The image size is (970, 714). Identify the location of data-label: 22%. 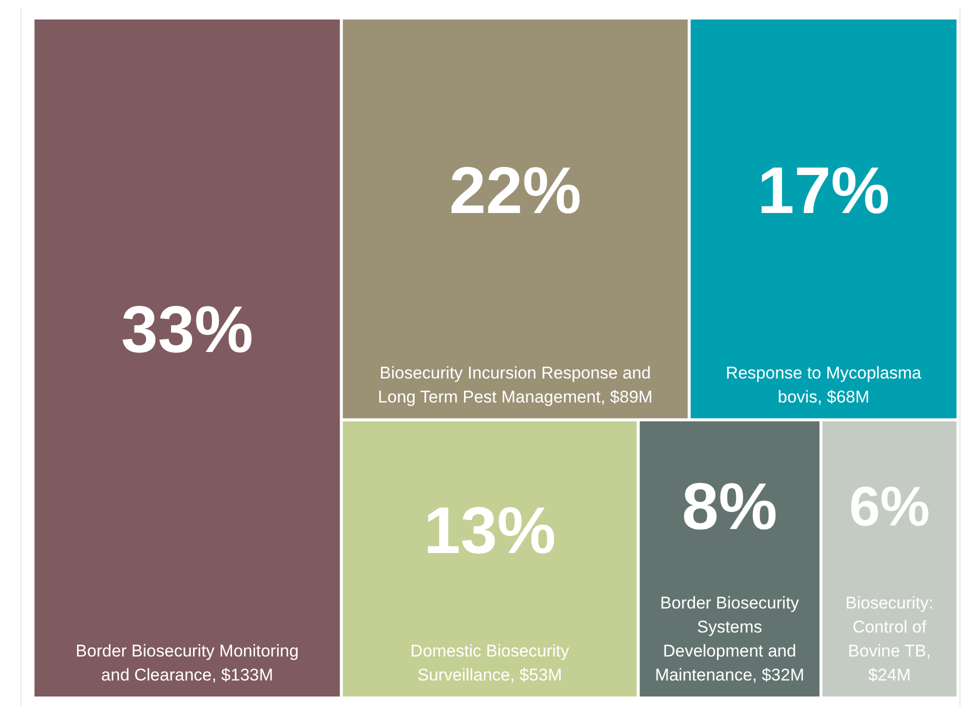
(515, 190).